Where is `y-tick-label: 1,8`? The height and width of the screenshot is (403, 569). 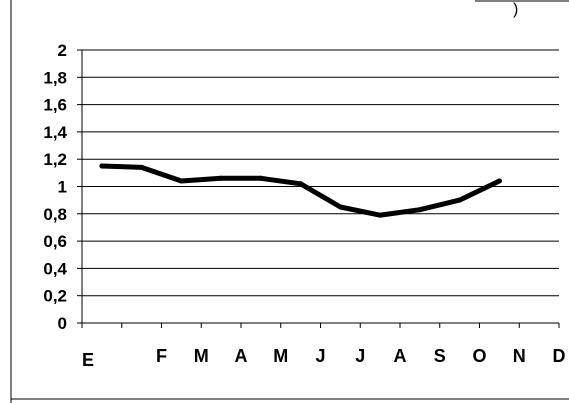 y-tick-label: 1,8 is located at coordinates (55, 77).